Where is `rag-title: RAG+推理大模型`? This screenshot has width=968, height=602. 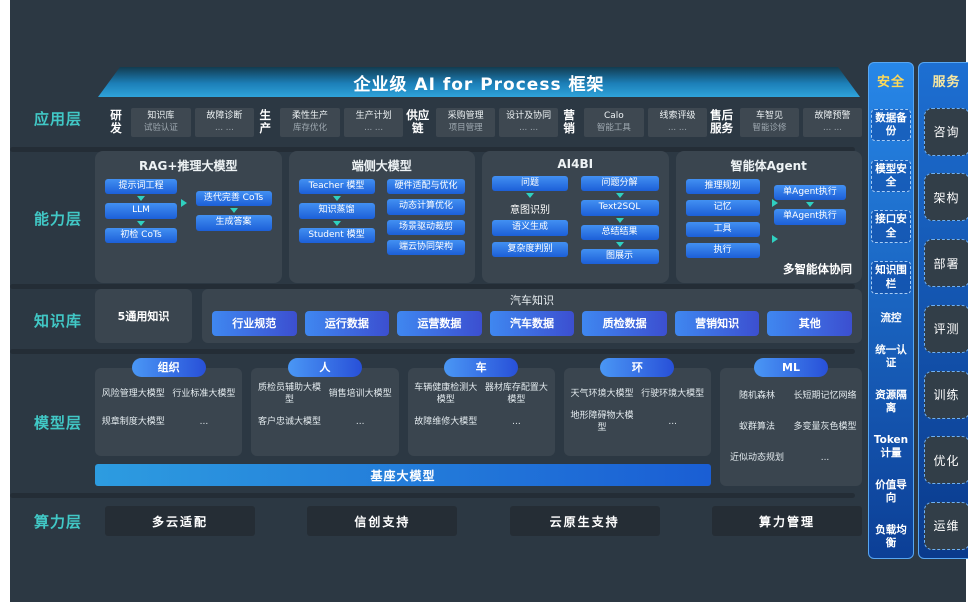
rag-title: RAG+推理大模型 is located at coordinates (188, 166).